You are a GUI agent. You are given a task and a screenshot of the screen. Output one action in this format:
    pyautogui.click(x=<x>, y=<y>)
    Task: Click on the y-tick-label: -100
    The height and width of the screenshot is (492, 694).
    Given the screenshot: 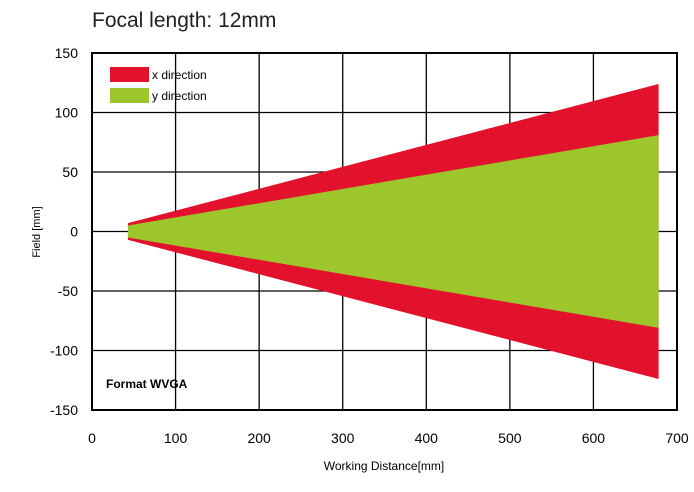 What is the action you would take?
    pyautogui.click(x=64, y=351)
    